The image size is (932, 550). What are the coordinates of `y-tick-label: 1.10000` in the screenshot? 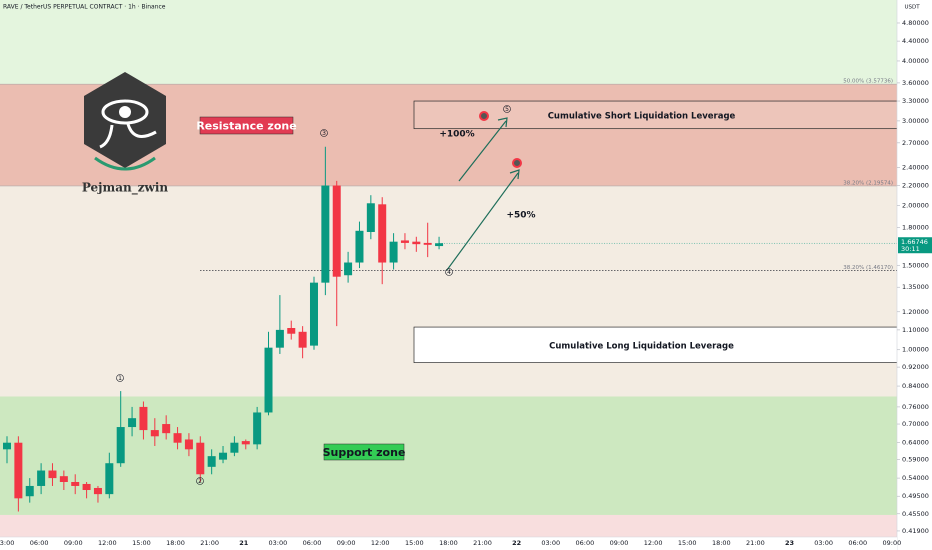 It's located at (915, 330).